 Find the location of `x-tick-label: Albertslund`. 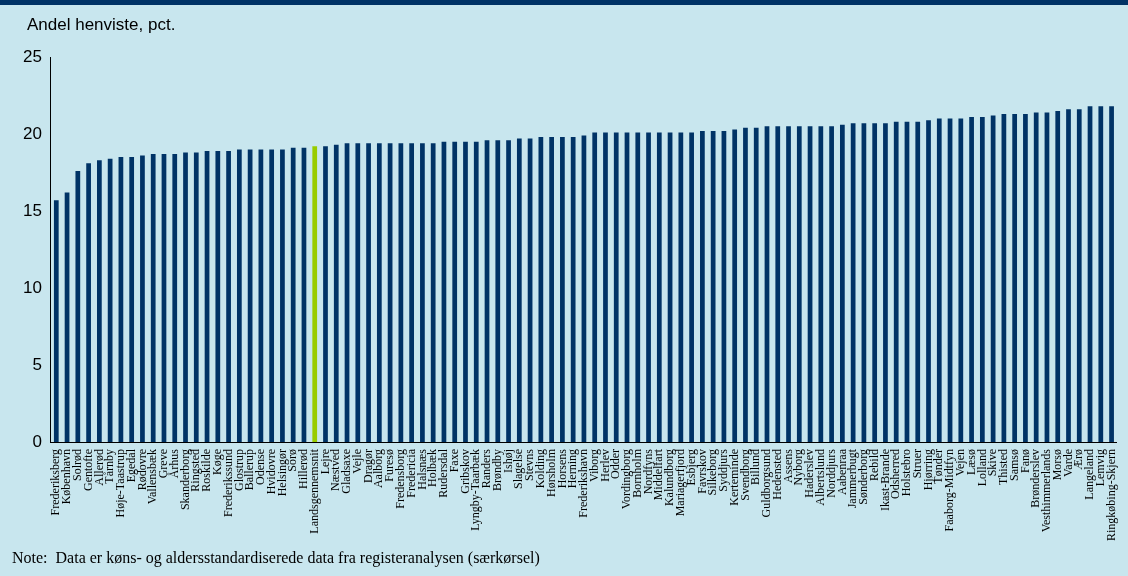

x-tick-label: Albertslund is located at coordinates (819, 477).